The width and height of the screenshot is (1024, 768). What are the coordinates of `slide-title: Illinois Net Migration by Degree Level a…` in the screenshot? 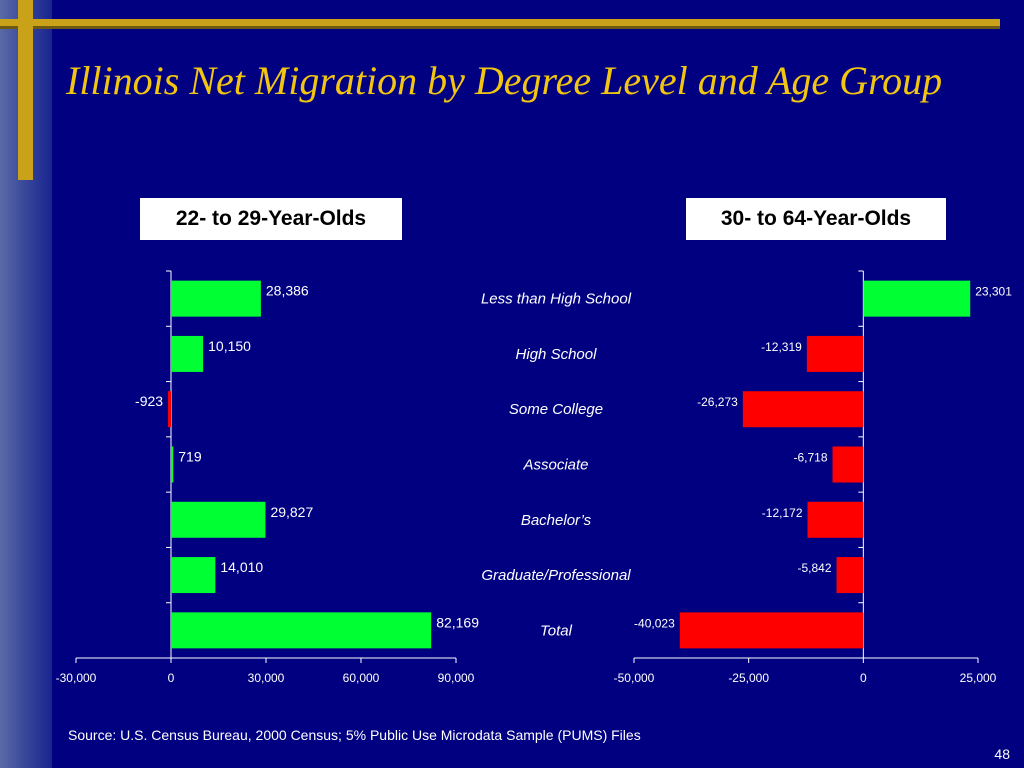 It's located at (504, 80).